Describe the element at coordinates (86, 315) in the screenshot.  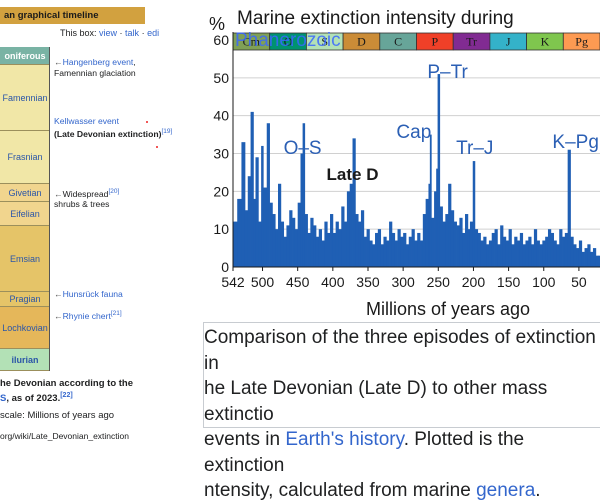
I see `event-link: Rhynie chert` at that location.